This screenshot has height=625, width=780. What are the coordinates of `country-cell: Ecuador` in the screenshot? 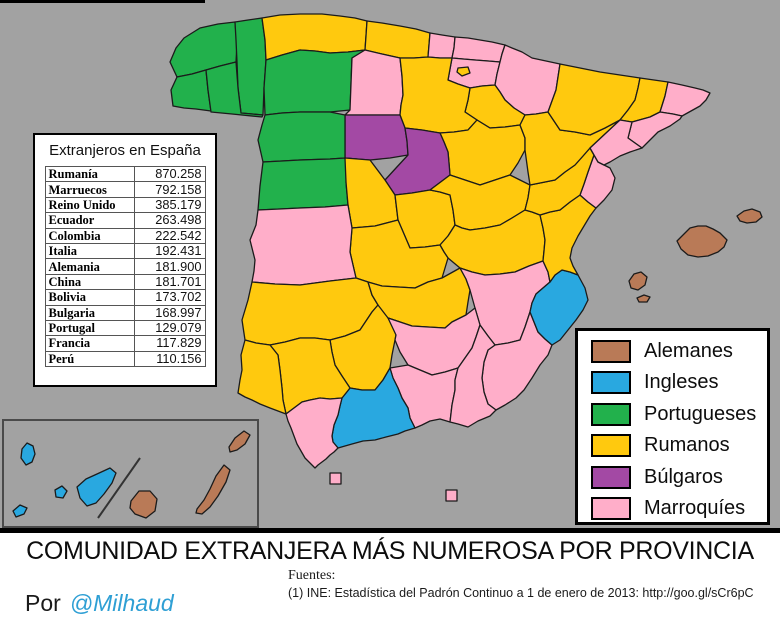 It's located at (89, 220).